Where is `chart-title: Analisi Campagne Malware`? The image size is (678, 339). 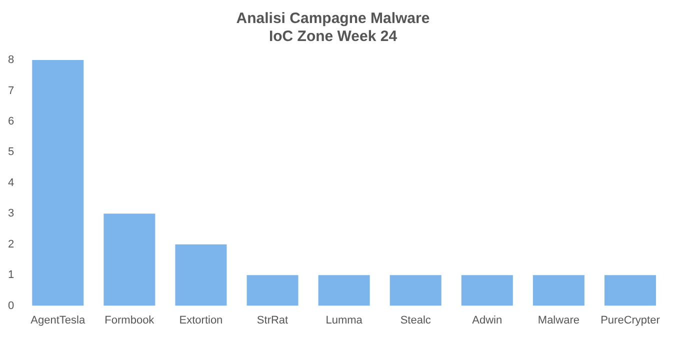 chart-title: Analisi Campagne Malware is located at coordinates (333, 19).